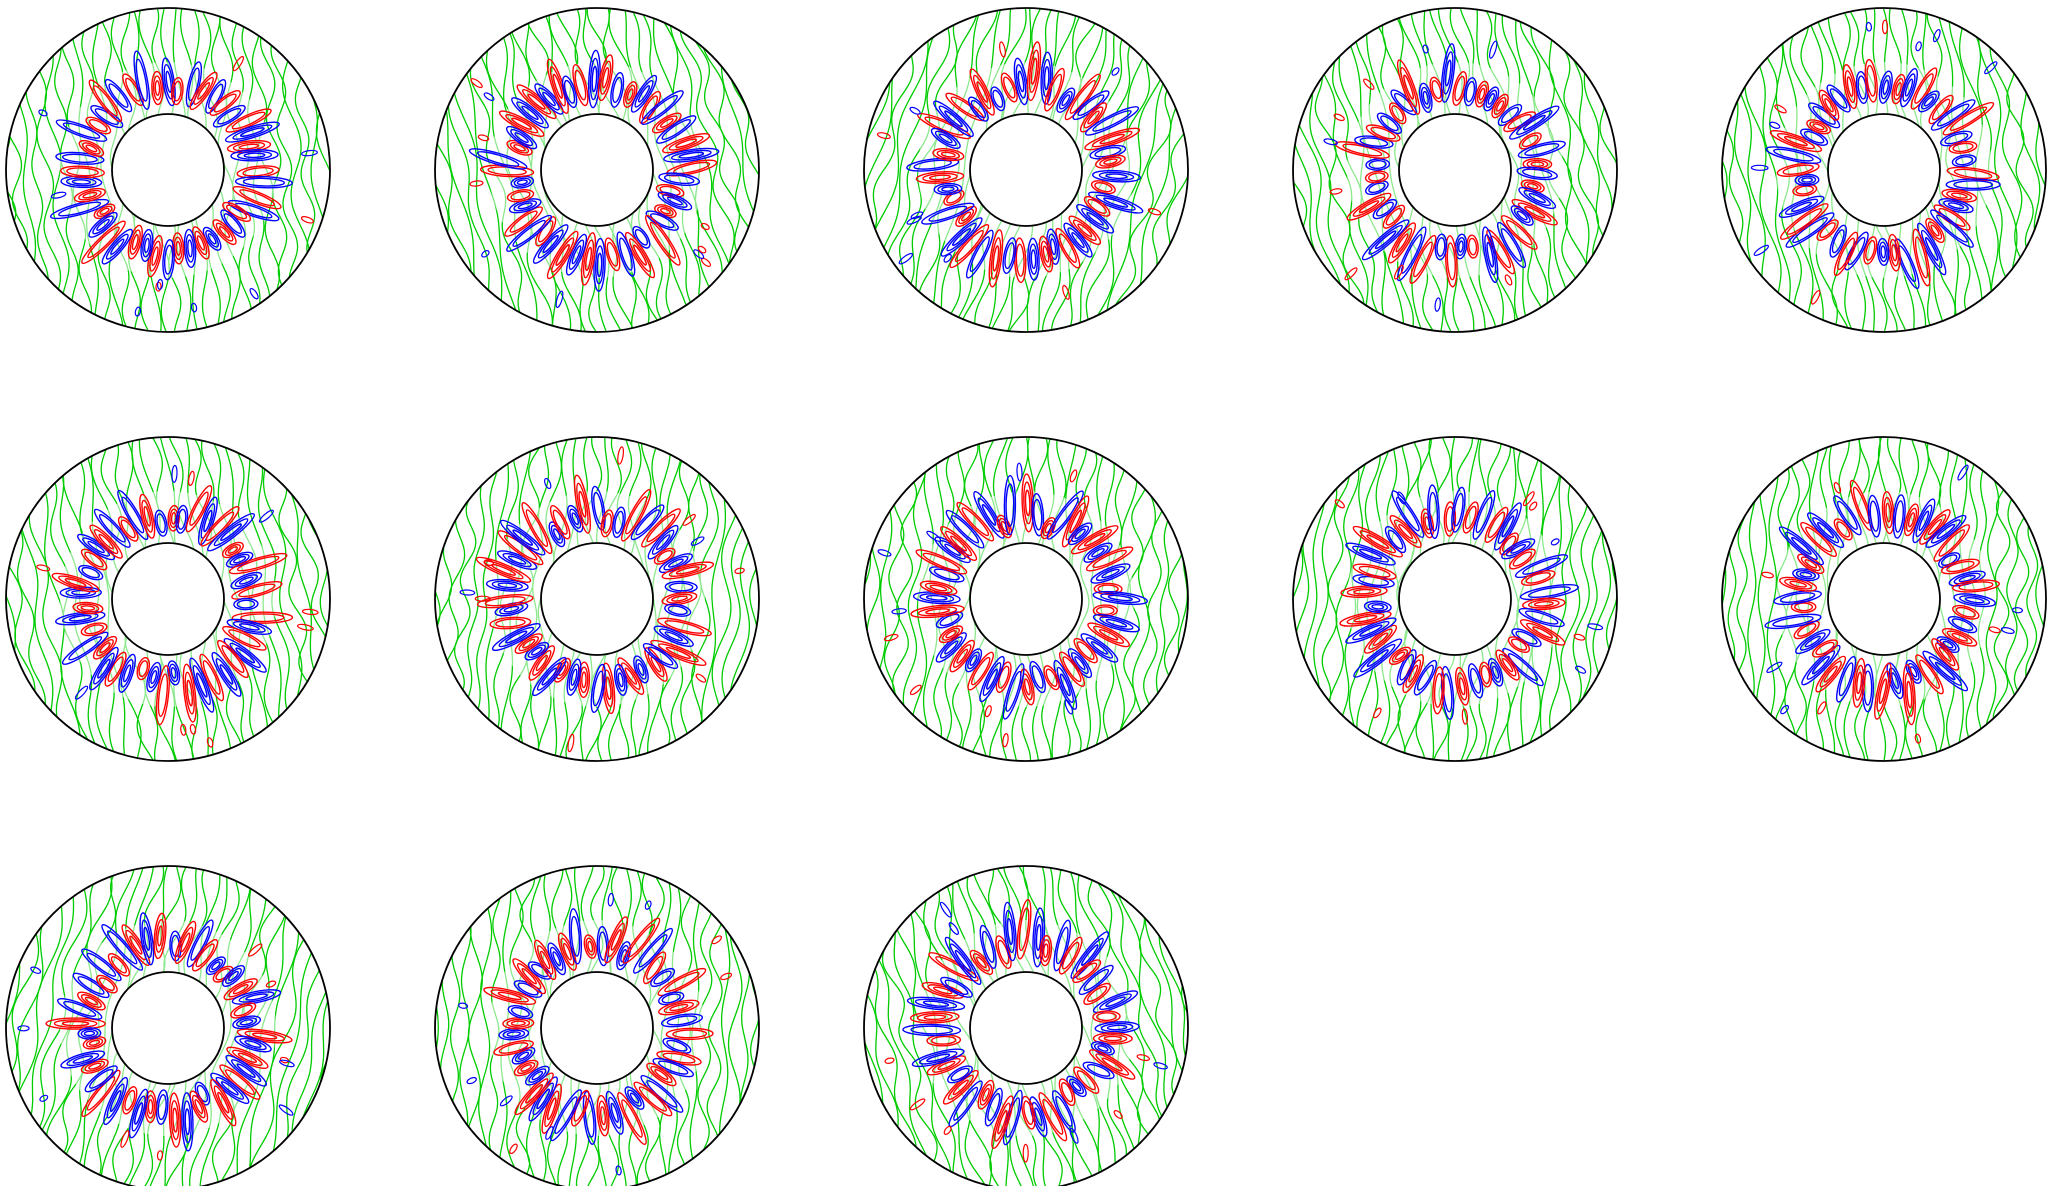  Describe the element at coordinates (1884, 170) in the screenshot. I see `outer-boundary` at that location.